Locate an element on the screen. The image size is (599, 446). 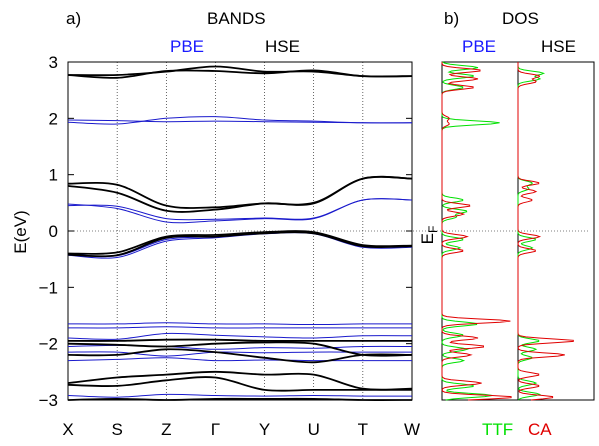
x-tick-label: X is located at coordinates (67, 429).